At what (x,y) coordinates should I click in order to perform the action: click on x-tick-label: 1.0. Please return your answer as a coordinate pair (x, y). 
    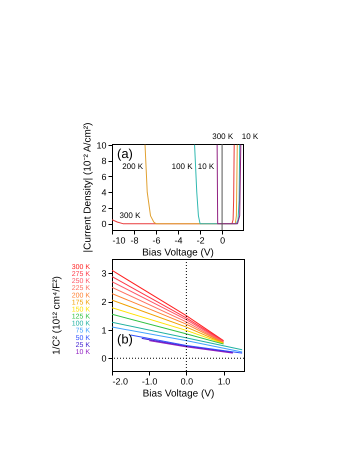
    Looking at the image, I should click on (224, 381).